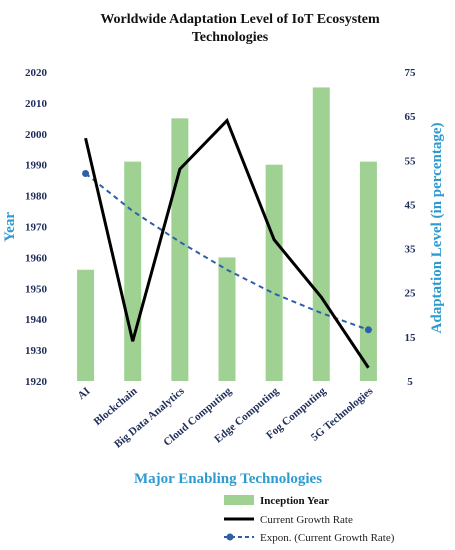  I want to click on bar-edge-computing, so click(274, 272).